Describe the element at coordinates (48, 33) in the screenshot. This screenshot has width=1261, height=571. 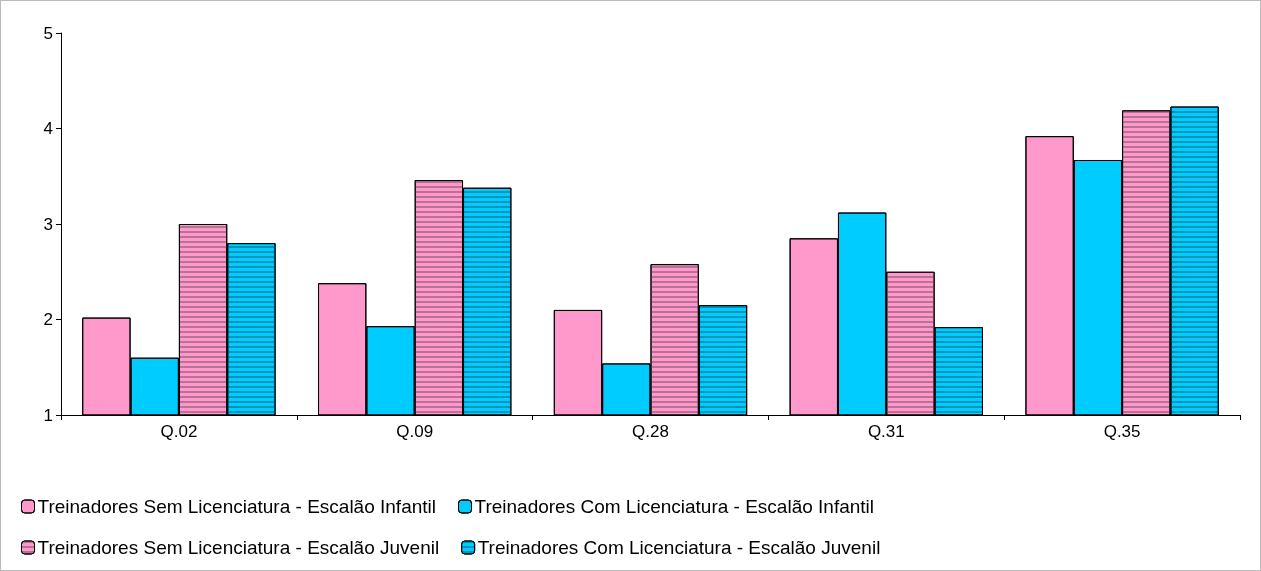
I see `y-tick-label: 5` at that location.